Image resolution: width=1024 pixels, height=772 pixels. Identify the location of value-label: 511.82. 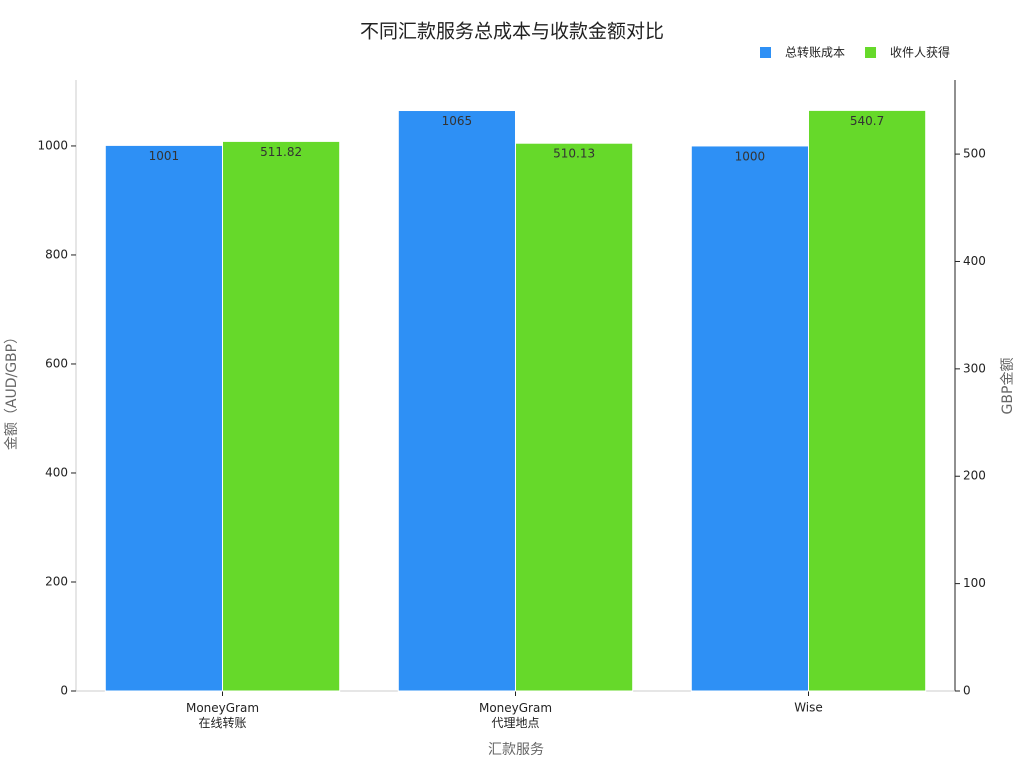
(281, 152).